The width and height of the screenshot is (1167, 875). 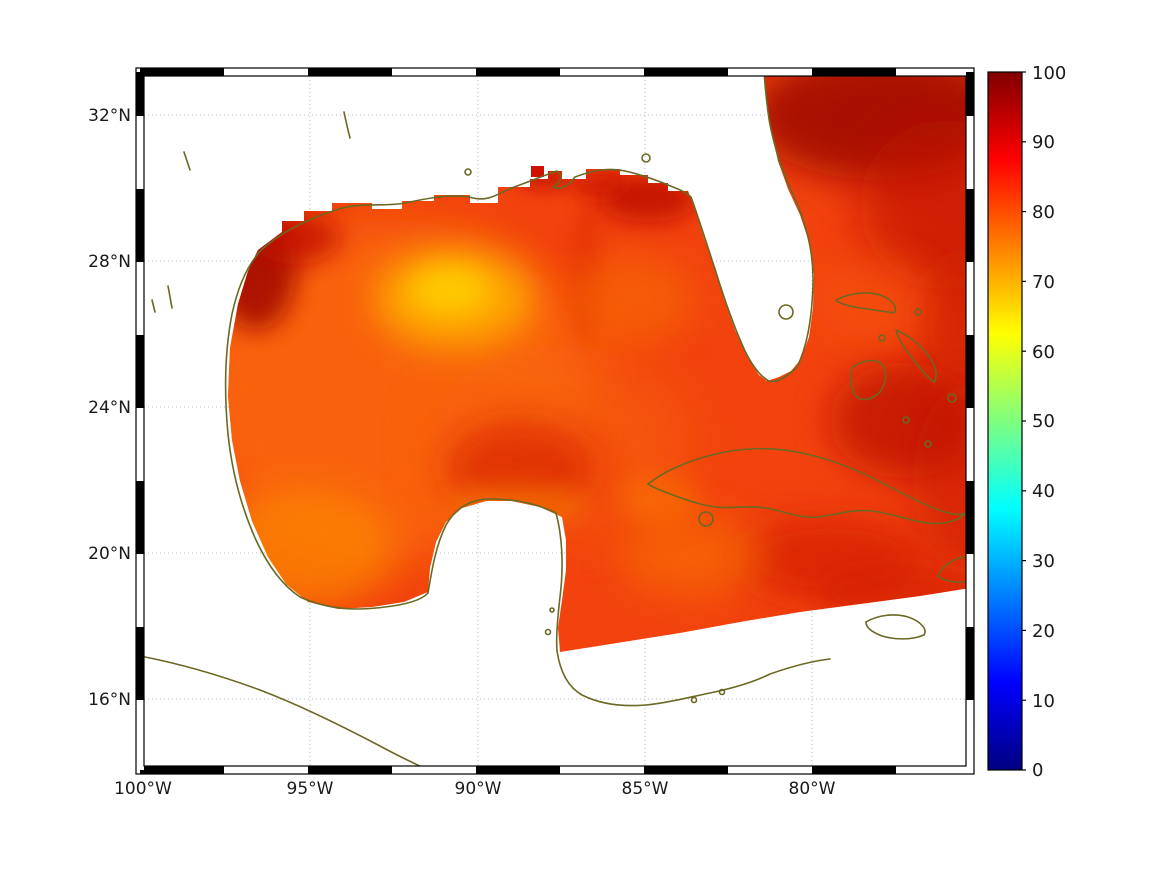 I want to click on y-tick-label: 24°N, so click(x=109, y=408).